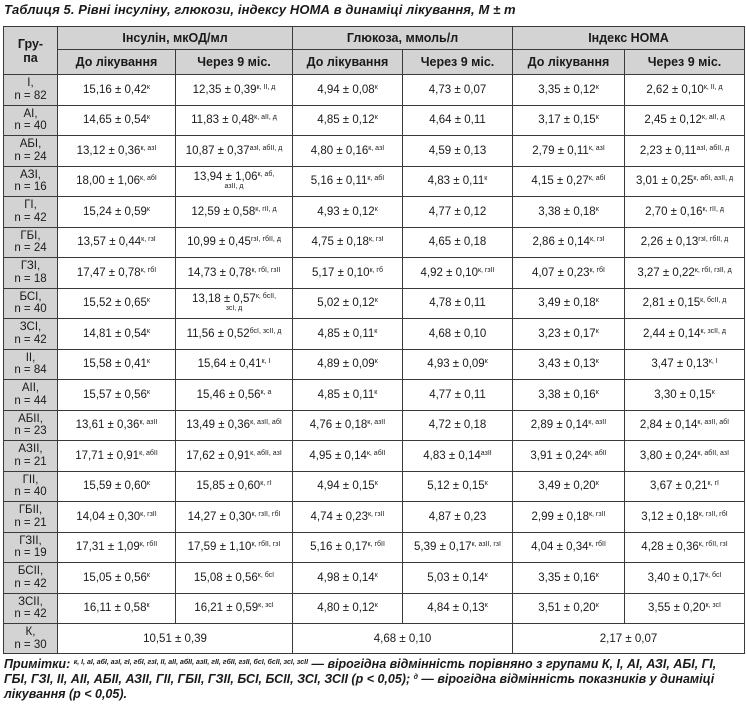  I want to click on group-cell: AБII, n = 23, so click(30, 425).